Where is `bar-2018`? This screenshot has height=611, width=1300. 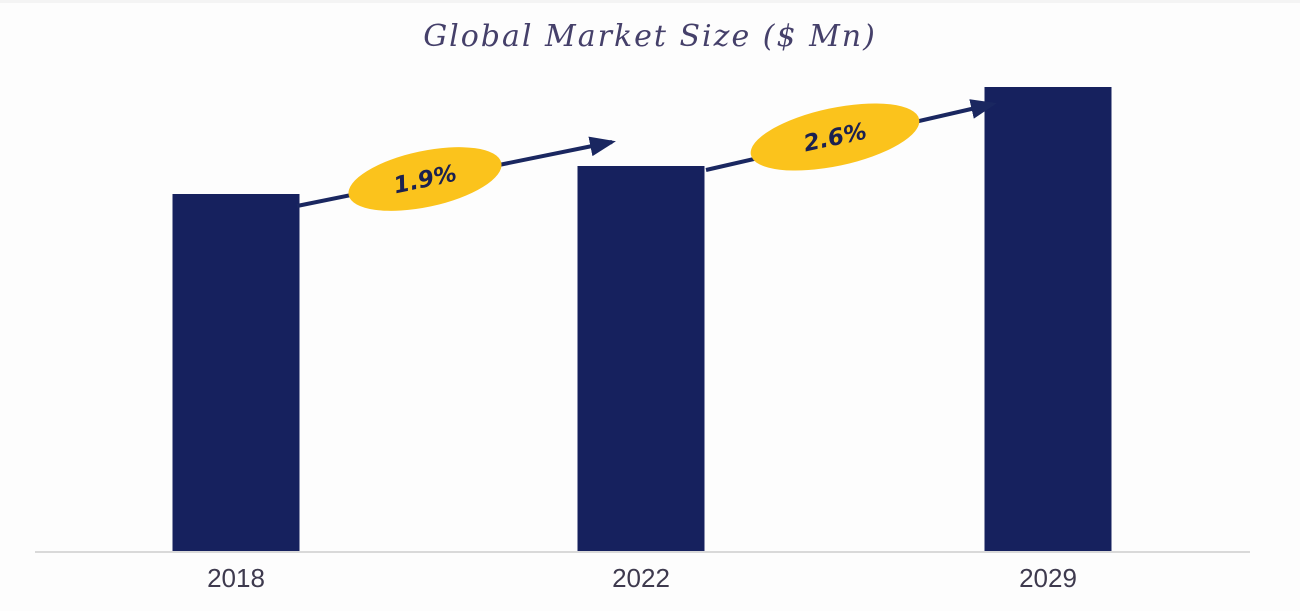 bar-2018 is located at coordinates (236, 372).